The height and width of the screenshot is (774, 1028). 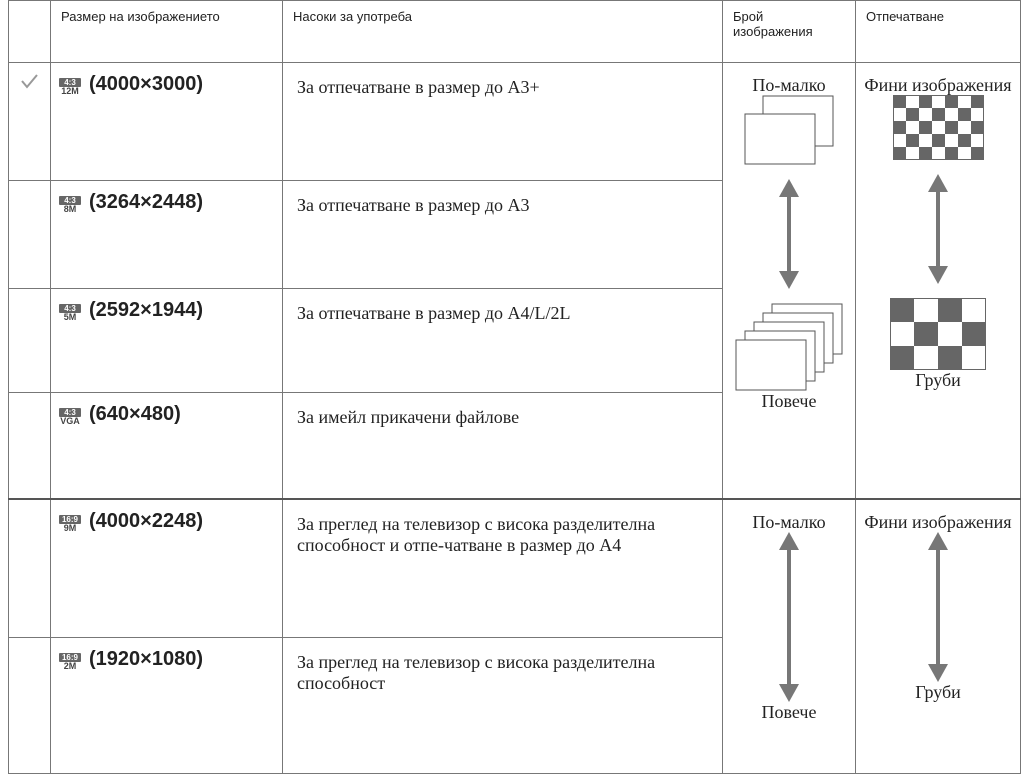 What do you see at coordinates (502, 445) in the screenshot?
I see `tip-cell: За имейл прикачени файлове` at bounding box center [502, 445].